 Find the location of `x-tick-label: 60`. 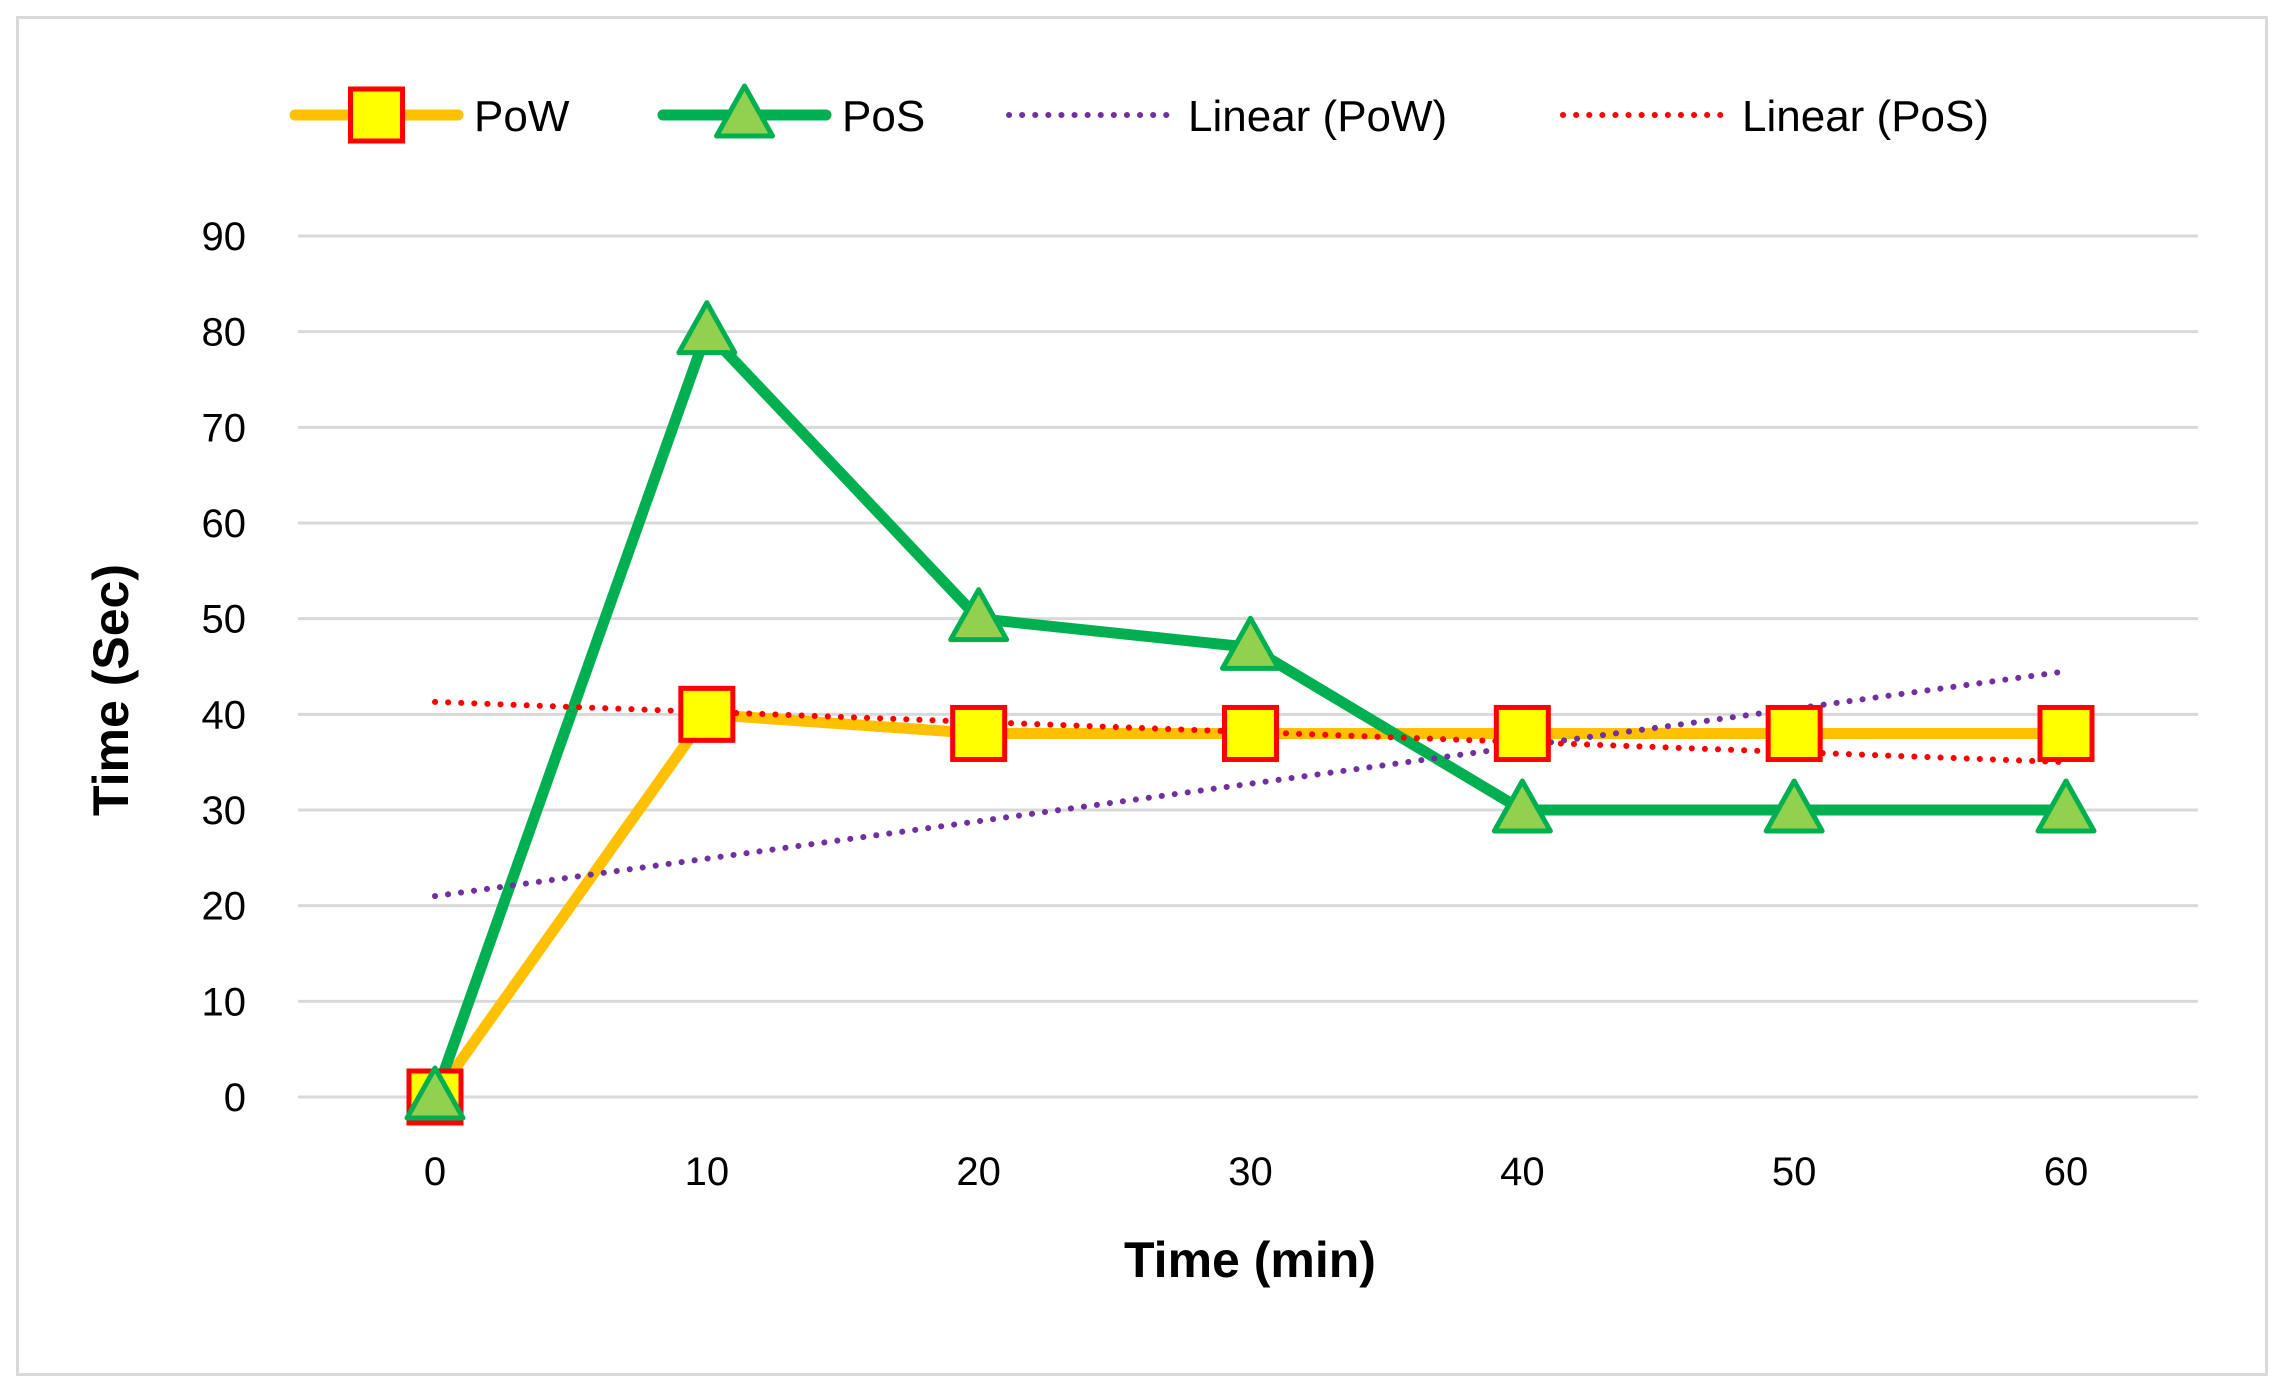

x-tick-label: 60 is located at coordinates (2066, 1172).